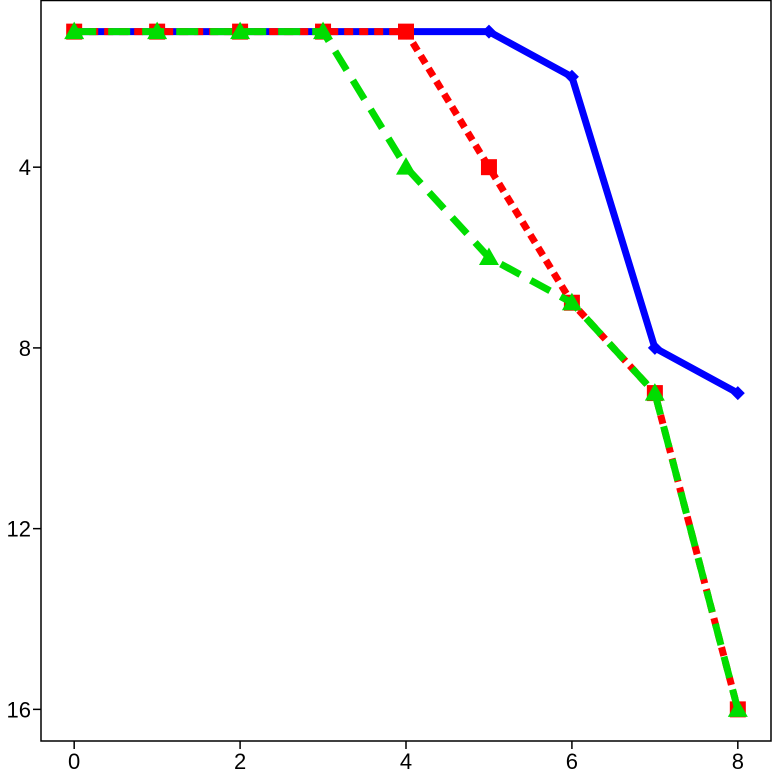  I want to click on x-tick-label-0: 0, so click(74, 760).